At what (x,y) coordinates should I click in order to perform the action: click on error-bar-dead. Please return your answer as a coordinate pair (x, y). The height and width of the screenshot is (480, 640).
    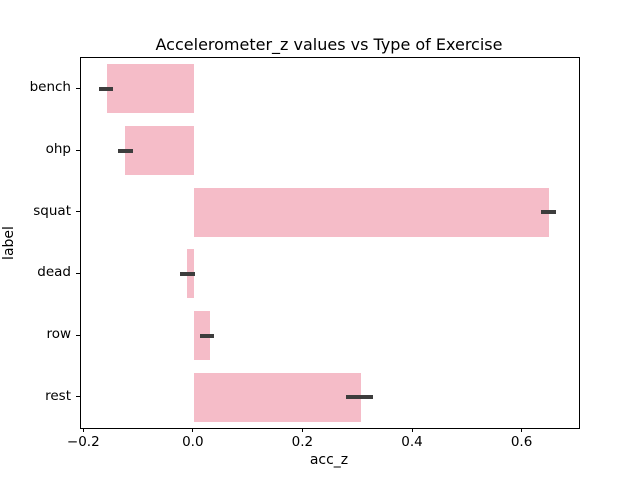
    Looking at the image, I should click on (187, 273).